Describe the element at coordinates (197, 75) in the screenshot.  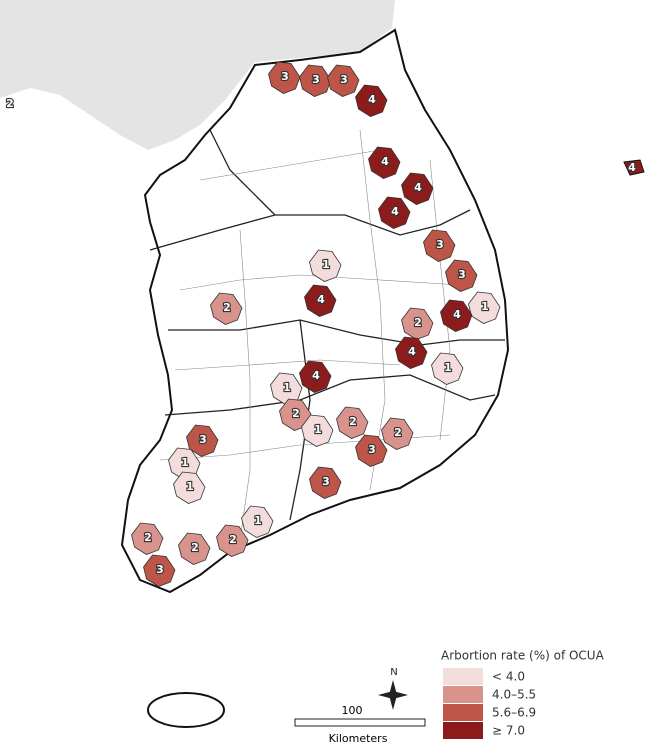
I see `north-landmass` at that location.